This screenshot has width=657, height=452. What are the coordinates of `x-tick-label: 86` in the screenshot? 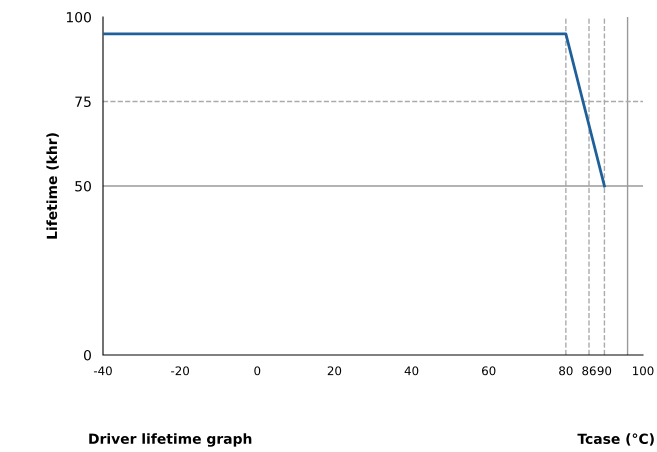 It's located at (589, 371).